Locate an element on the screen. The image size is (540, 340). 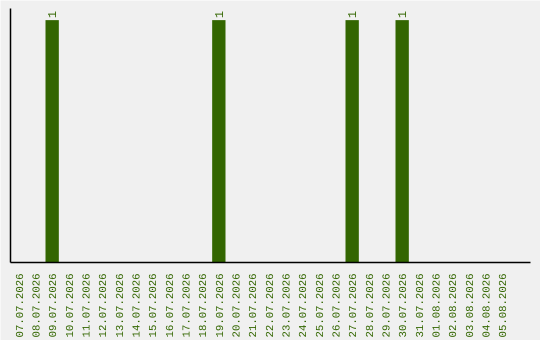
x-tick-label: 18.07.2026 is located at coordinates (204, 305).